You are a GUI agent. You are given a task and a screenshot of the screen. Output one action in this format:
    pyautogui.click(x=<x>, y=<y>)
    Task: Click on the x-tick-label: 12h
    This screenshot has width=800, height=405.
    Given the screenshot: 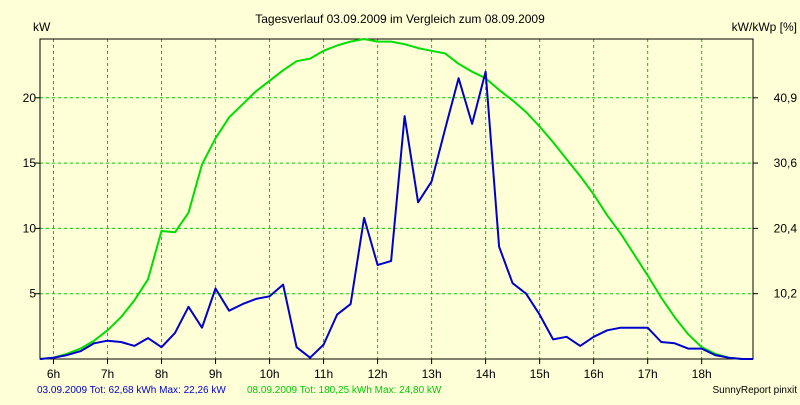 What is the action you would take?
    pyautogui.click(x=378, y=374)
    